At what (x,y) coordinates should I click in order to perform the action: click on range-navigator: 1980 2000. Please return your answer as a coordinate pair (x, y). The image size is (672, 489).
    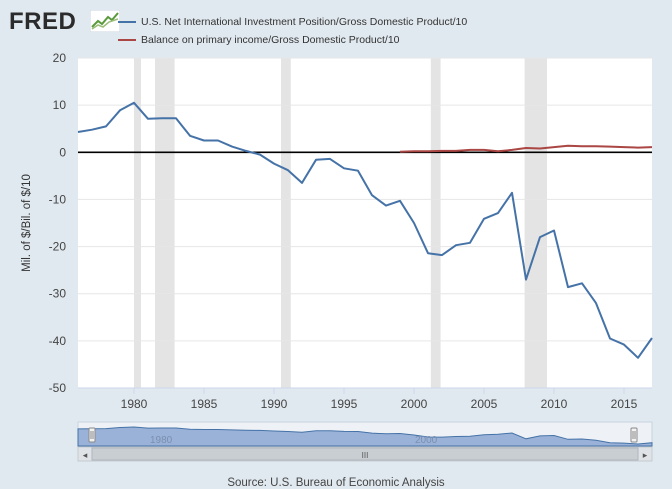
    Looking at the image, I should click on (365, 435).